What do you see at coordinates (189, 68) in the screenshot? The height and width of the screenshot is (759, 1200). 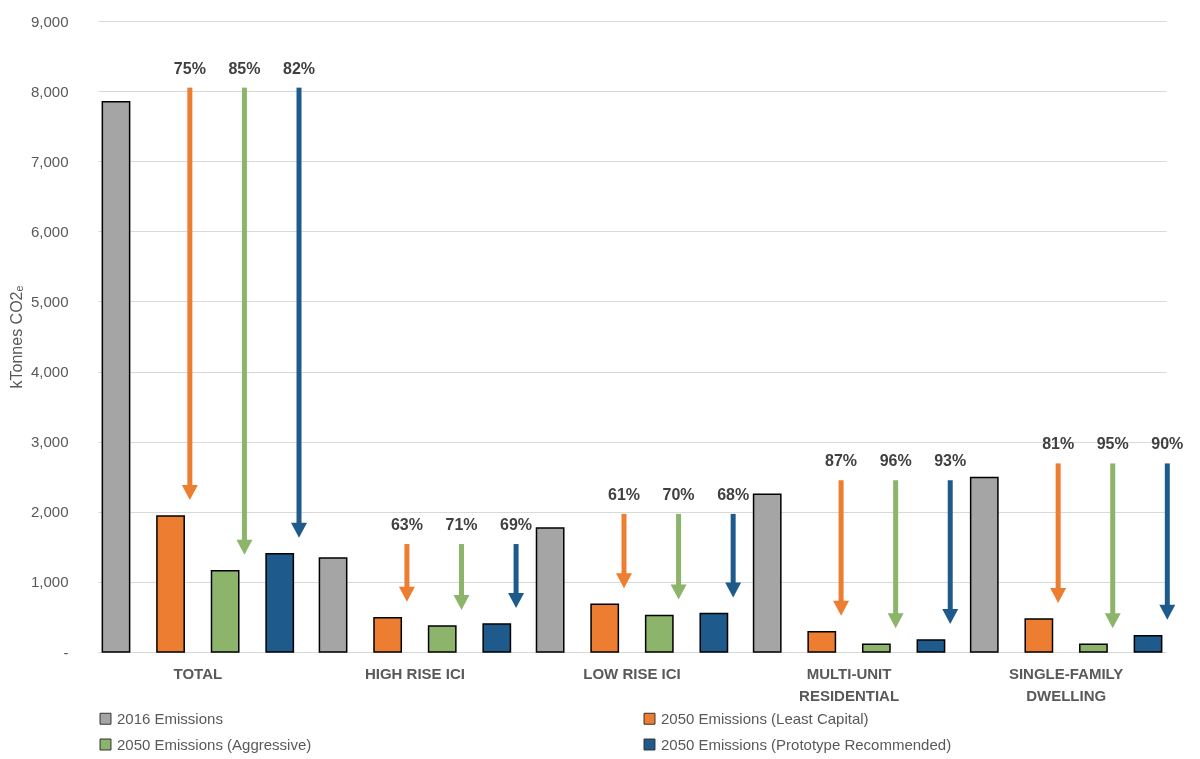 I see `annotation: 75%` at bounding box center [189, 68].